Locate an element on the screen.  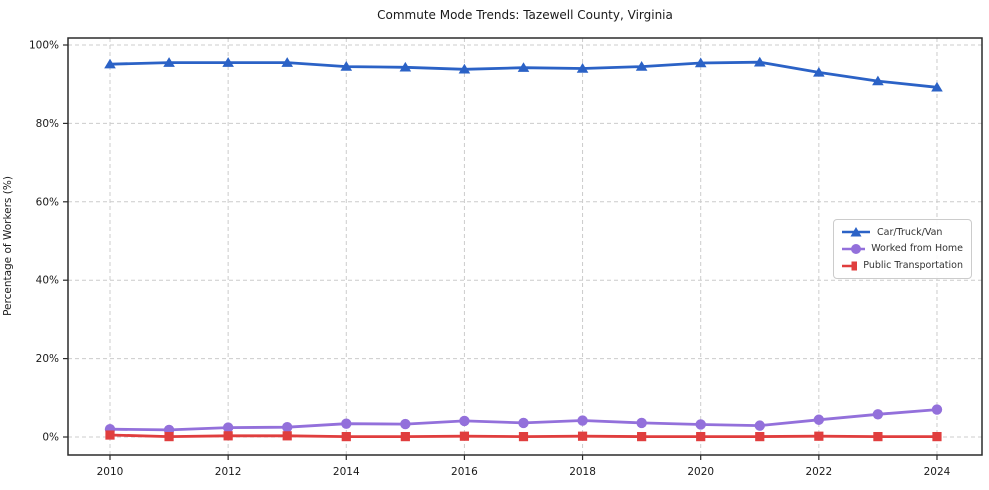
svg-text: 2012 is located at coordinates (228, 472).